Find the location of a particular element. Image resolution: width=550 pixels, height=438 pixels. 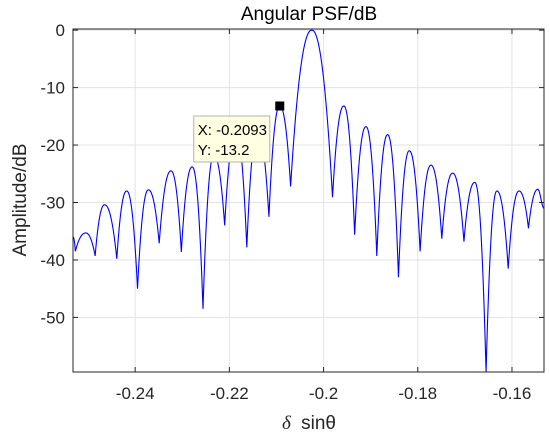

data-tip-y: Y: -13.2 is located at coordinates (224, 150).